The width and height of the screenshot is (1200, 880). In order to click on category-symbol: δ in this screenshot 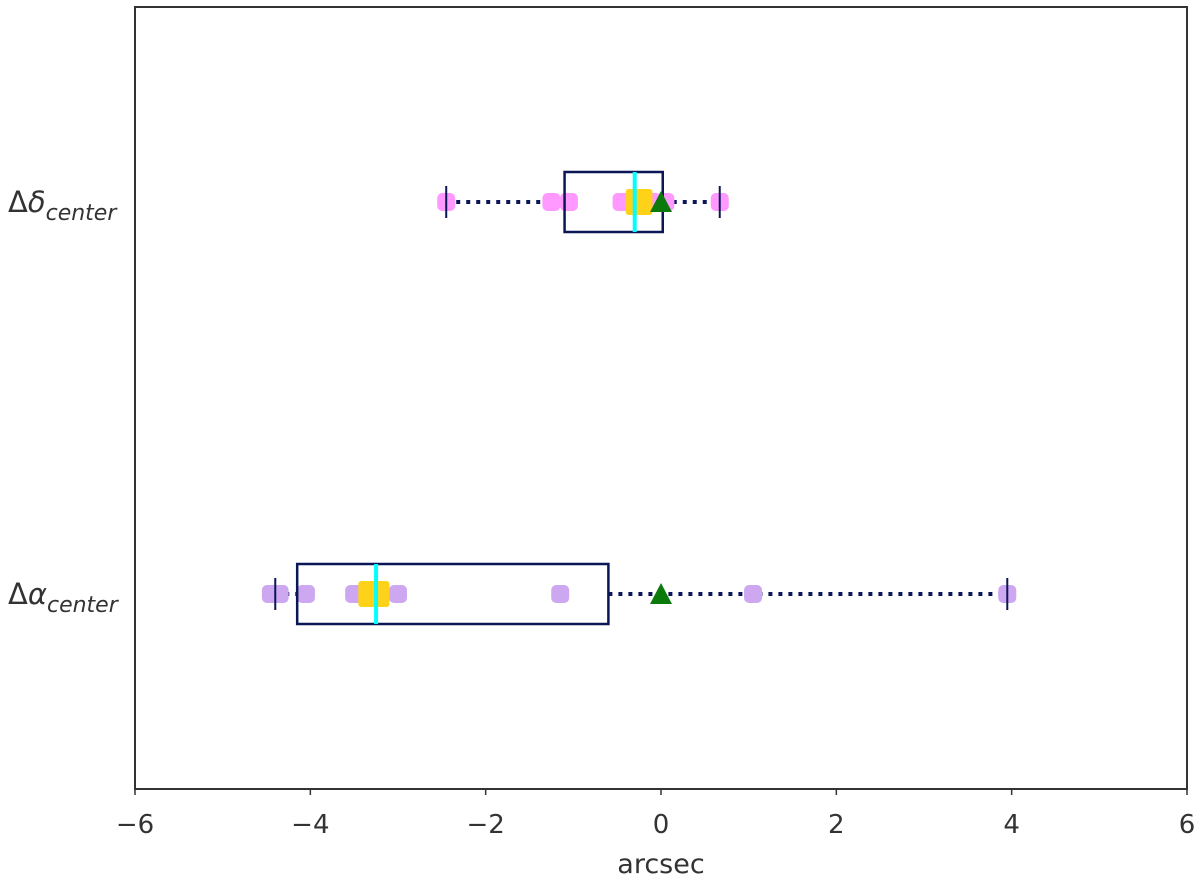, I will do `click(37, 202)`.